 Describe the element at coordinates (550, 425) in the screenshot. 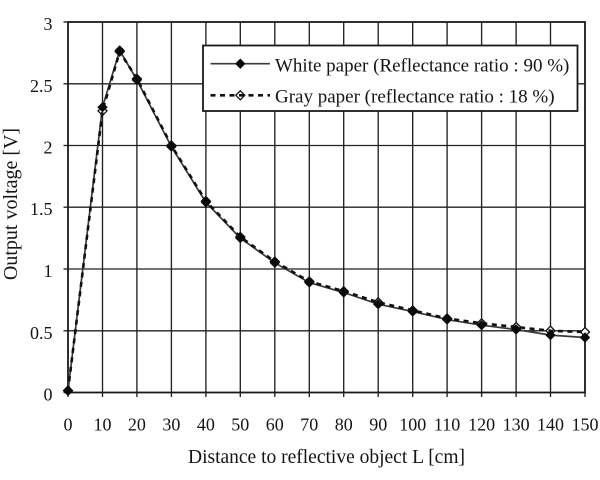

I see `svg-text: 140` at that location.